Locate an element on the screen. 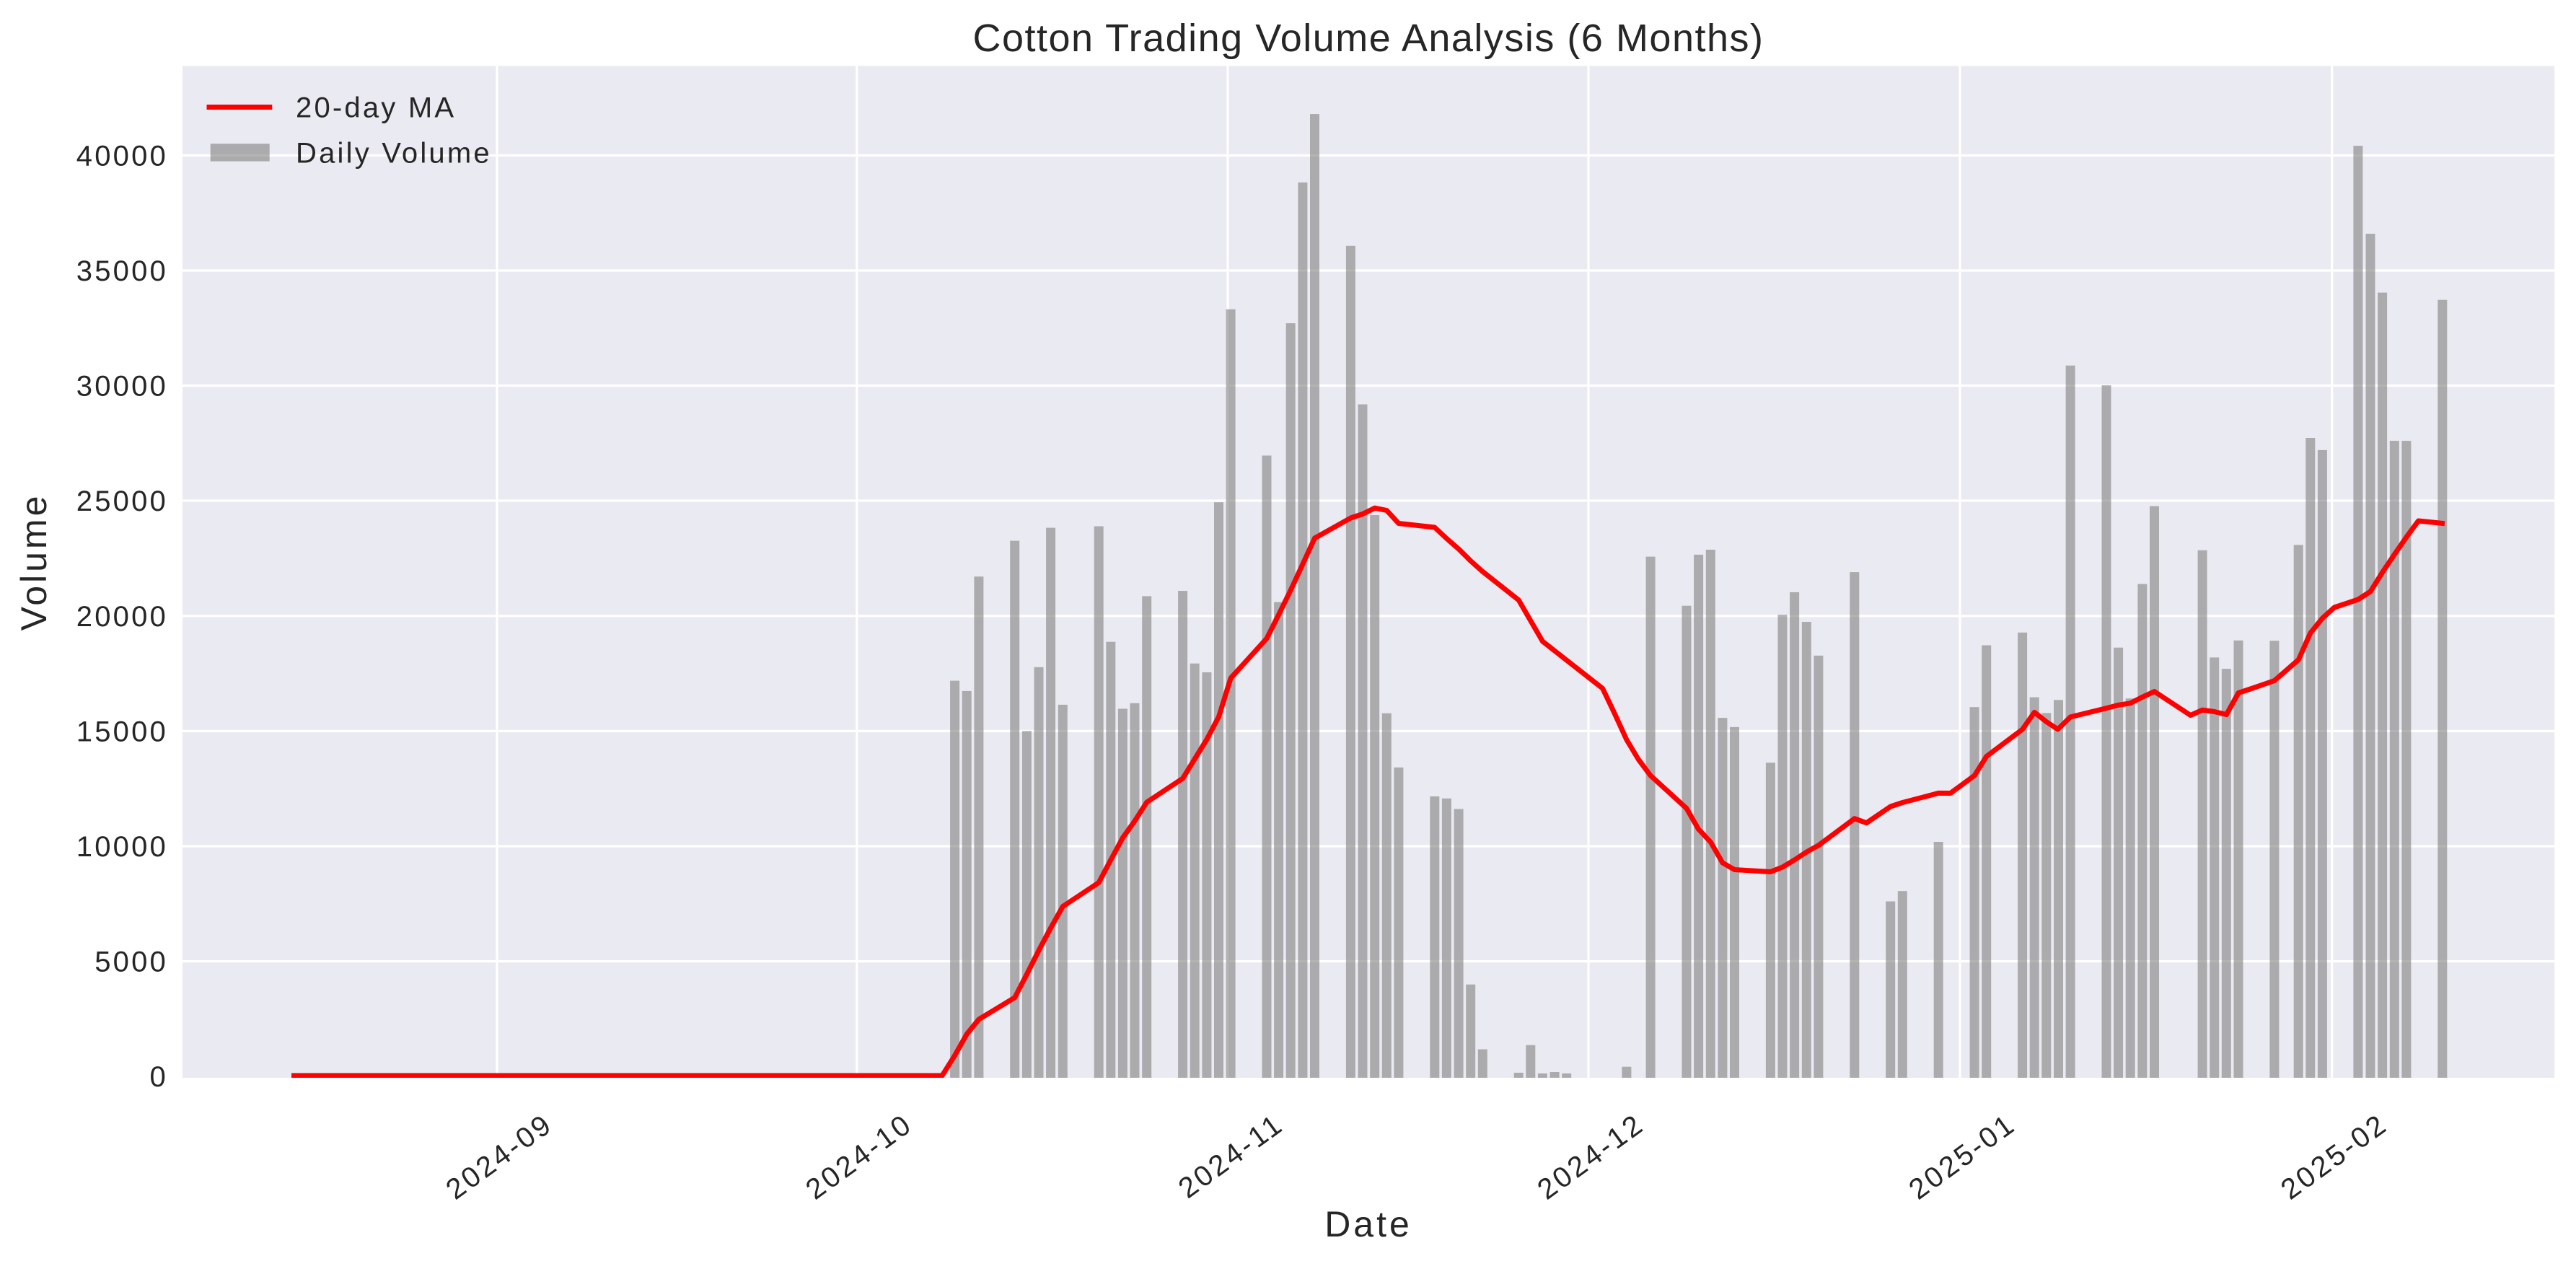 The width and height of the screenshot is (2576, 1274). svg-text: 20-day MA is located at coordinates (376, 108).